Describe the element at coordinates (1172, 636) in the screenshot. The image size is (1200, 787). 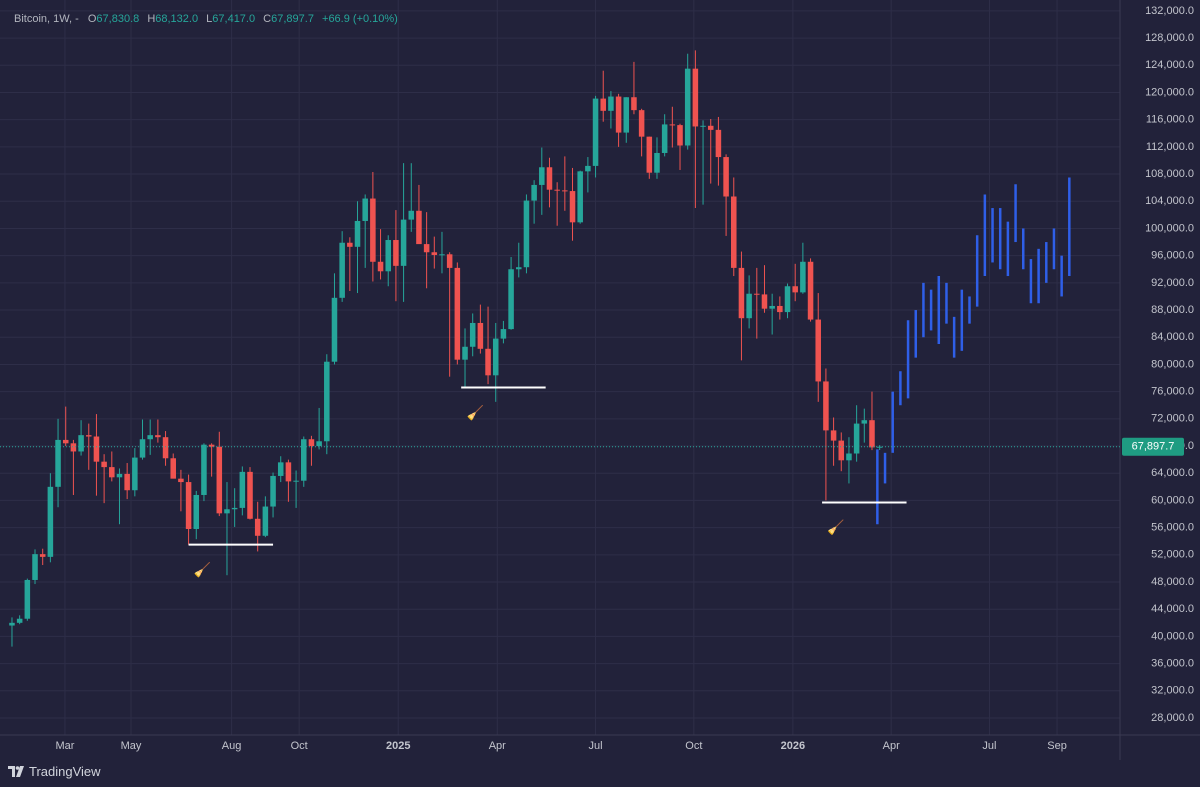
I see `y-tick-label: 40,000.0` at that location.